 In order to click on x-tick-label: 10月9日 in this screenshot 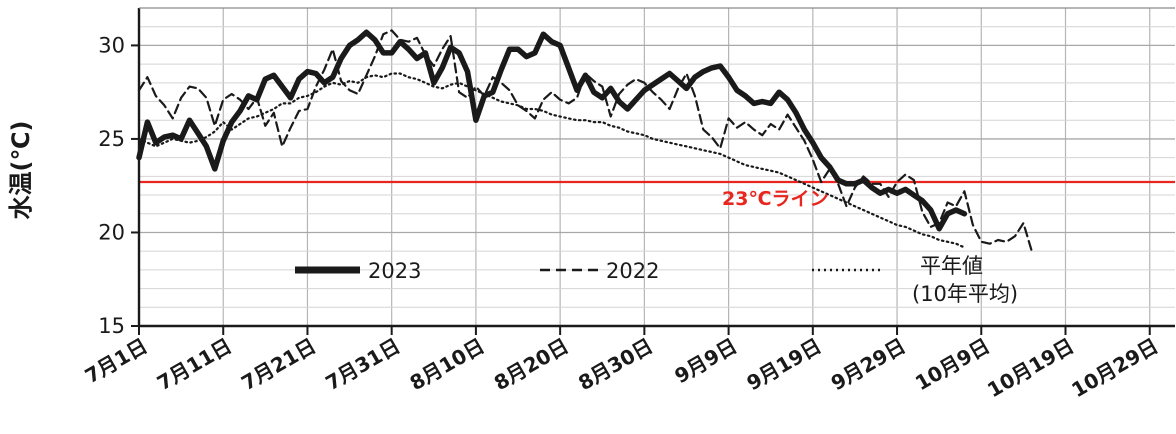, I will do `click(952, 365)`.